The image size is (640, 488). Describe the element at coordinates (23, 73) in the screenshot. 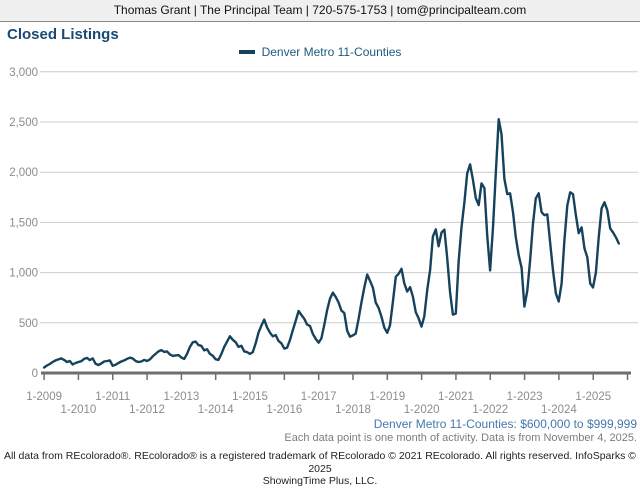

I see `y-axis-label: 3,000` at that location.